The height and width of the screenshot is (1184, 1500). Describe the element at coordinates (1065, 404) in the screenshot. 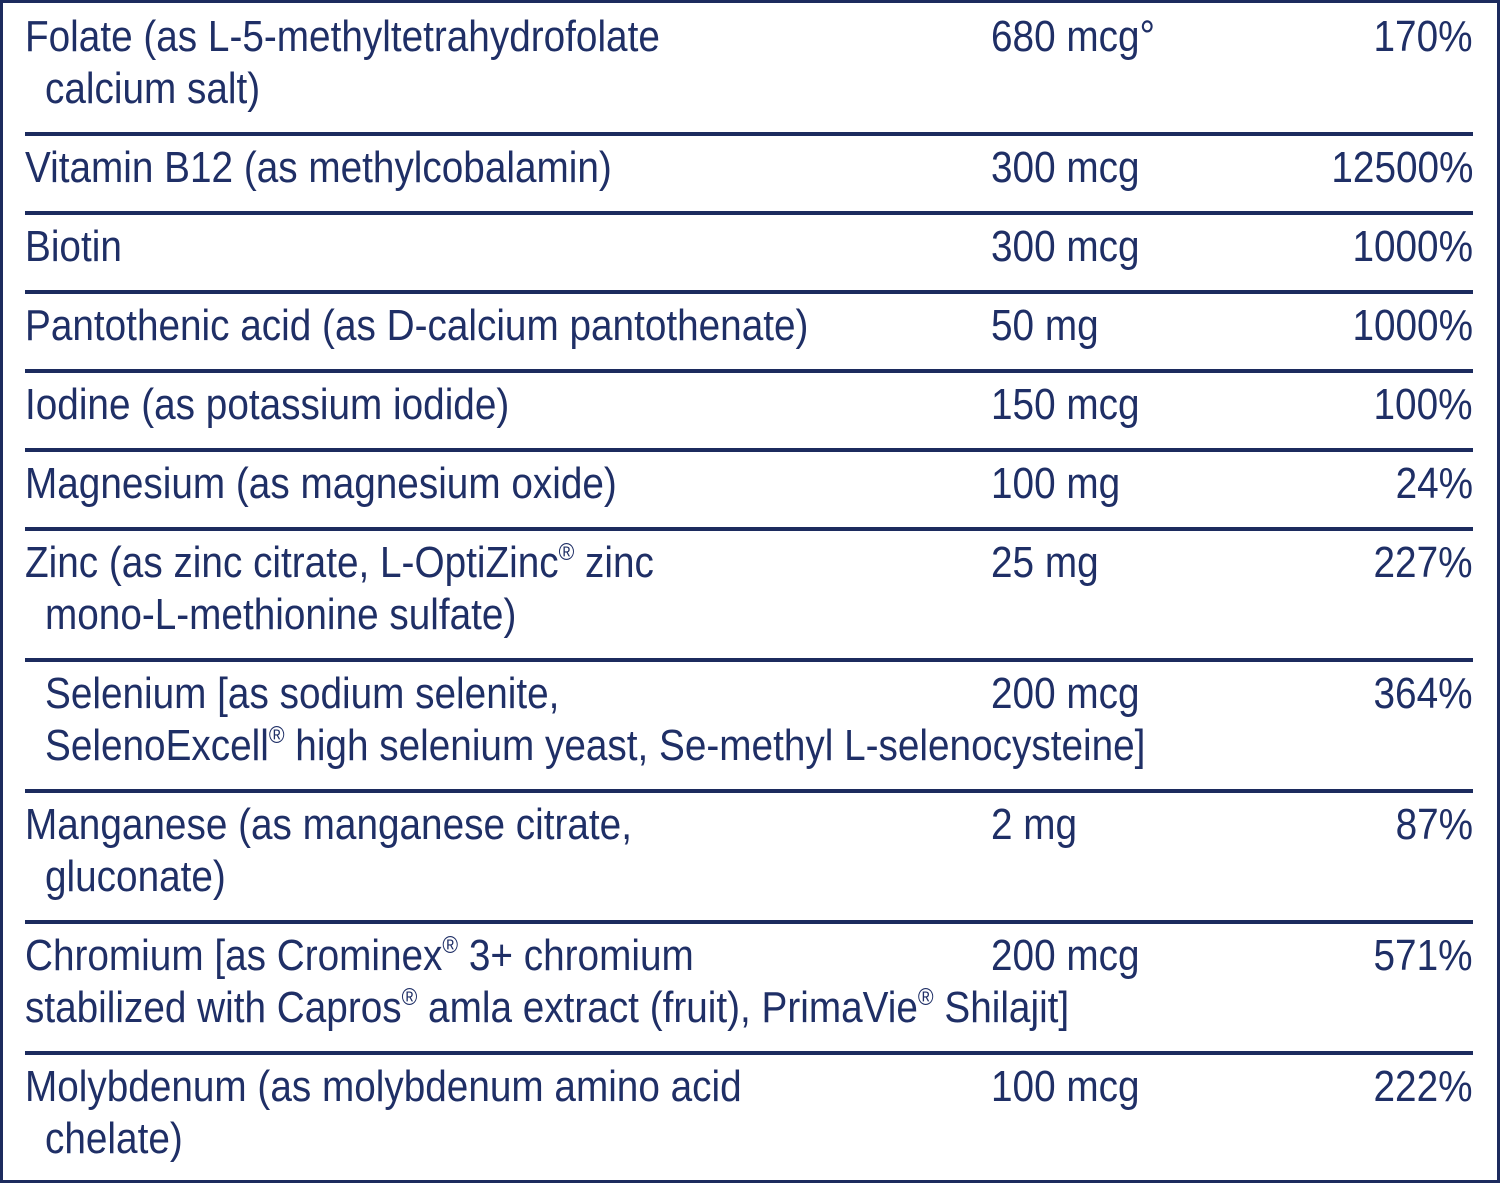

I see `amount: 150 mcg` at that location.